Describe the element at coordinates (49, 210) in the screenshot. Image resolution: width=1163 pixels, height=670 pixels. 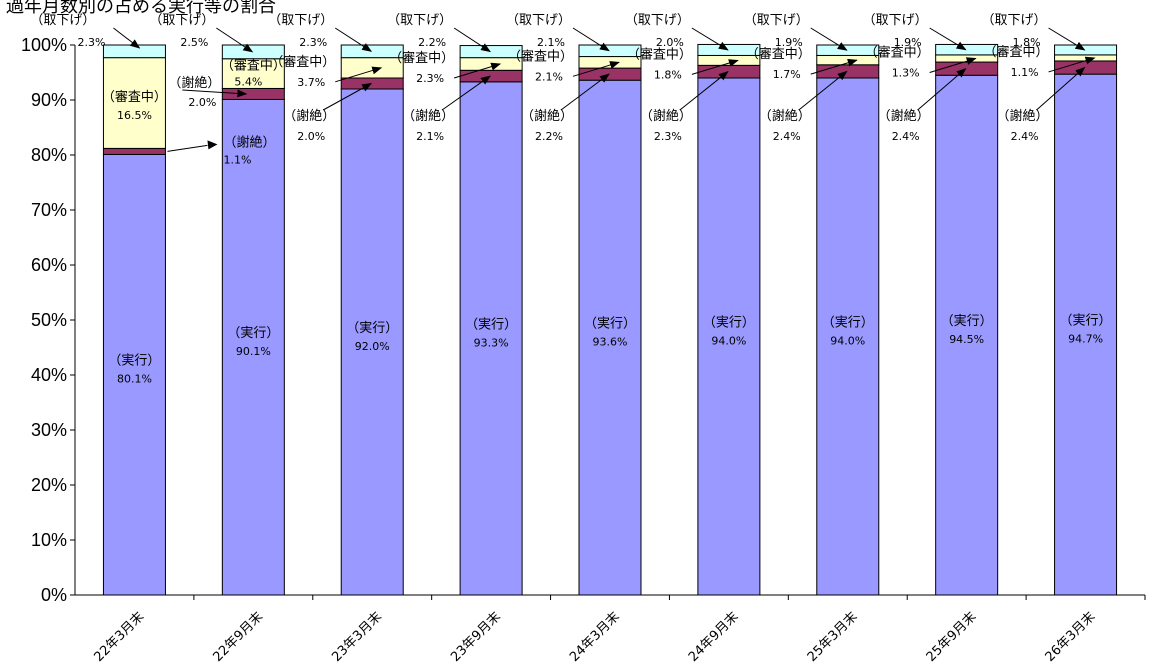
I see `y-tick-label: 70%` at that location.